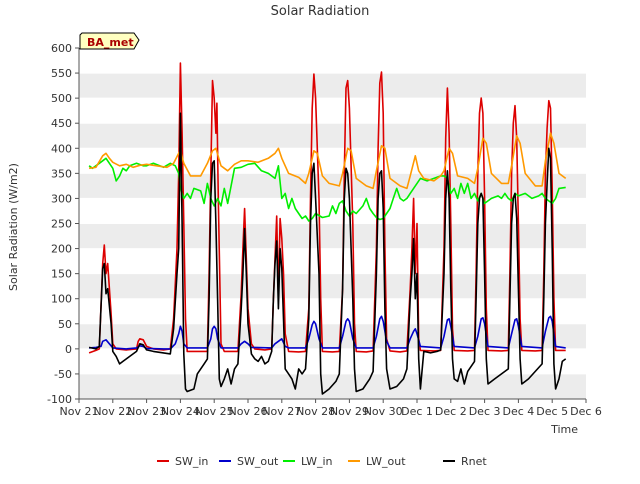  I want to click on x-tick-label: Dec 5, so click(552, 411).